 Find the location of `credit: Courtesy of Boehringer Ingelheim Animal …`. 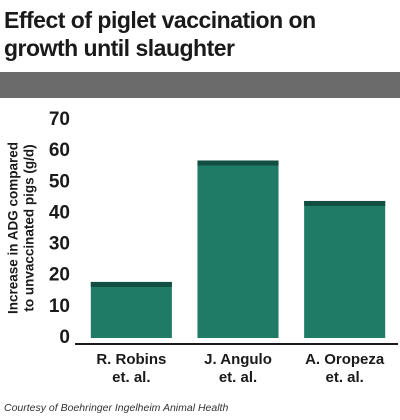

credit: Courtesy of Boehringer Ingelheim Animal … is located at coordinates (116, 408).